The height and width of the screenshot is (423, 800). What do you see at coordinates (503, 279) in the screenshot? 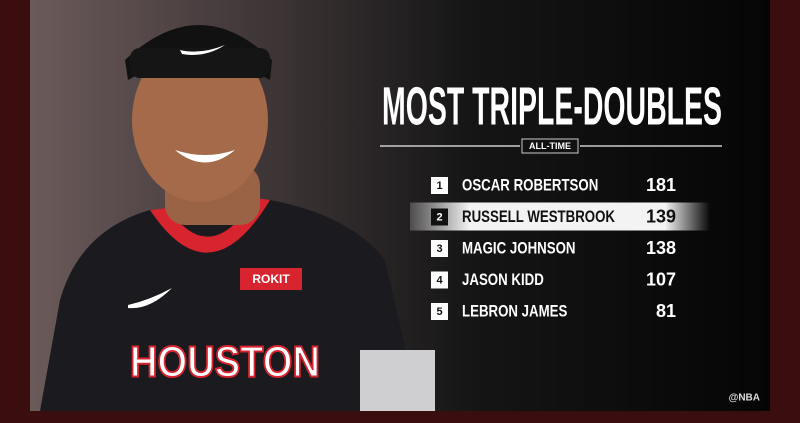
I see `player-name: JASON KIDD` at bounding box center [503, 279].